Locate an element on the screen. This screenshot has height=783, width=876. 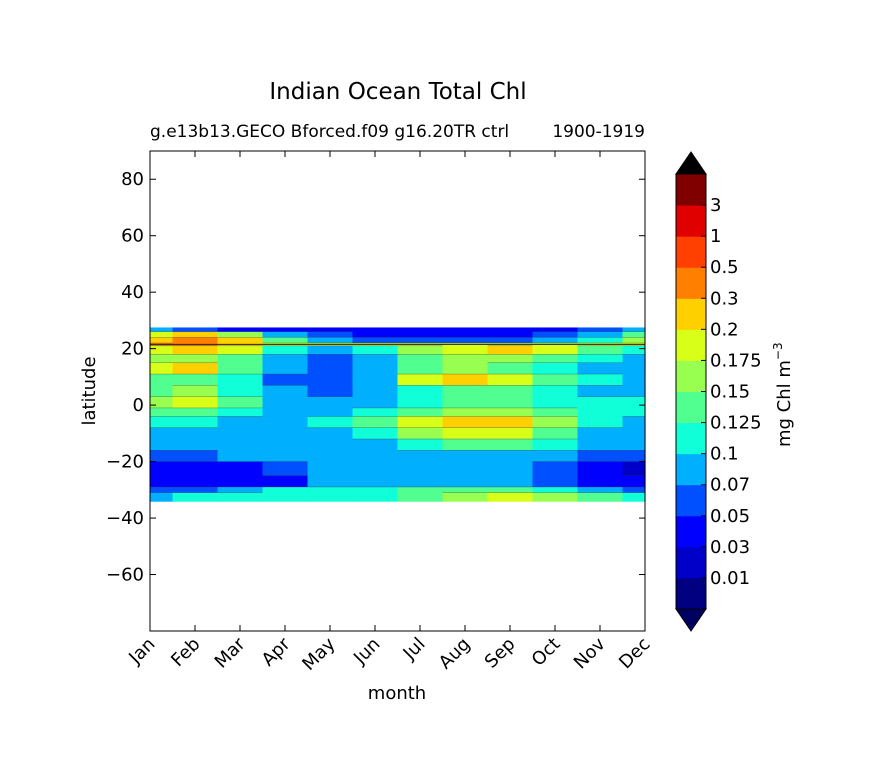
y-tick-label: 20 is located at coordinates (132, 349).